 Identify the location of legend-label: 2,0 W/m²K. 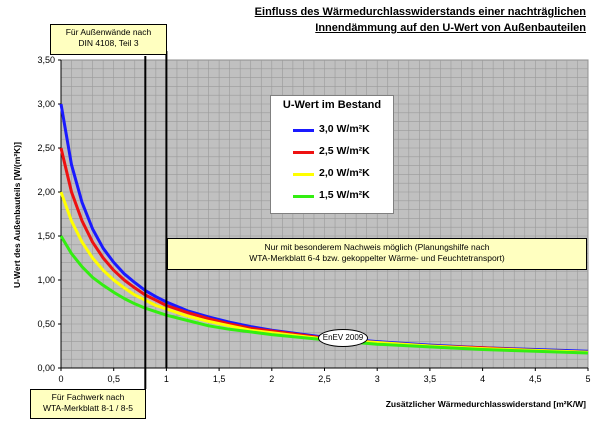
(344, 173).